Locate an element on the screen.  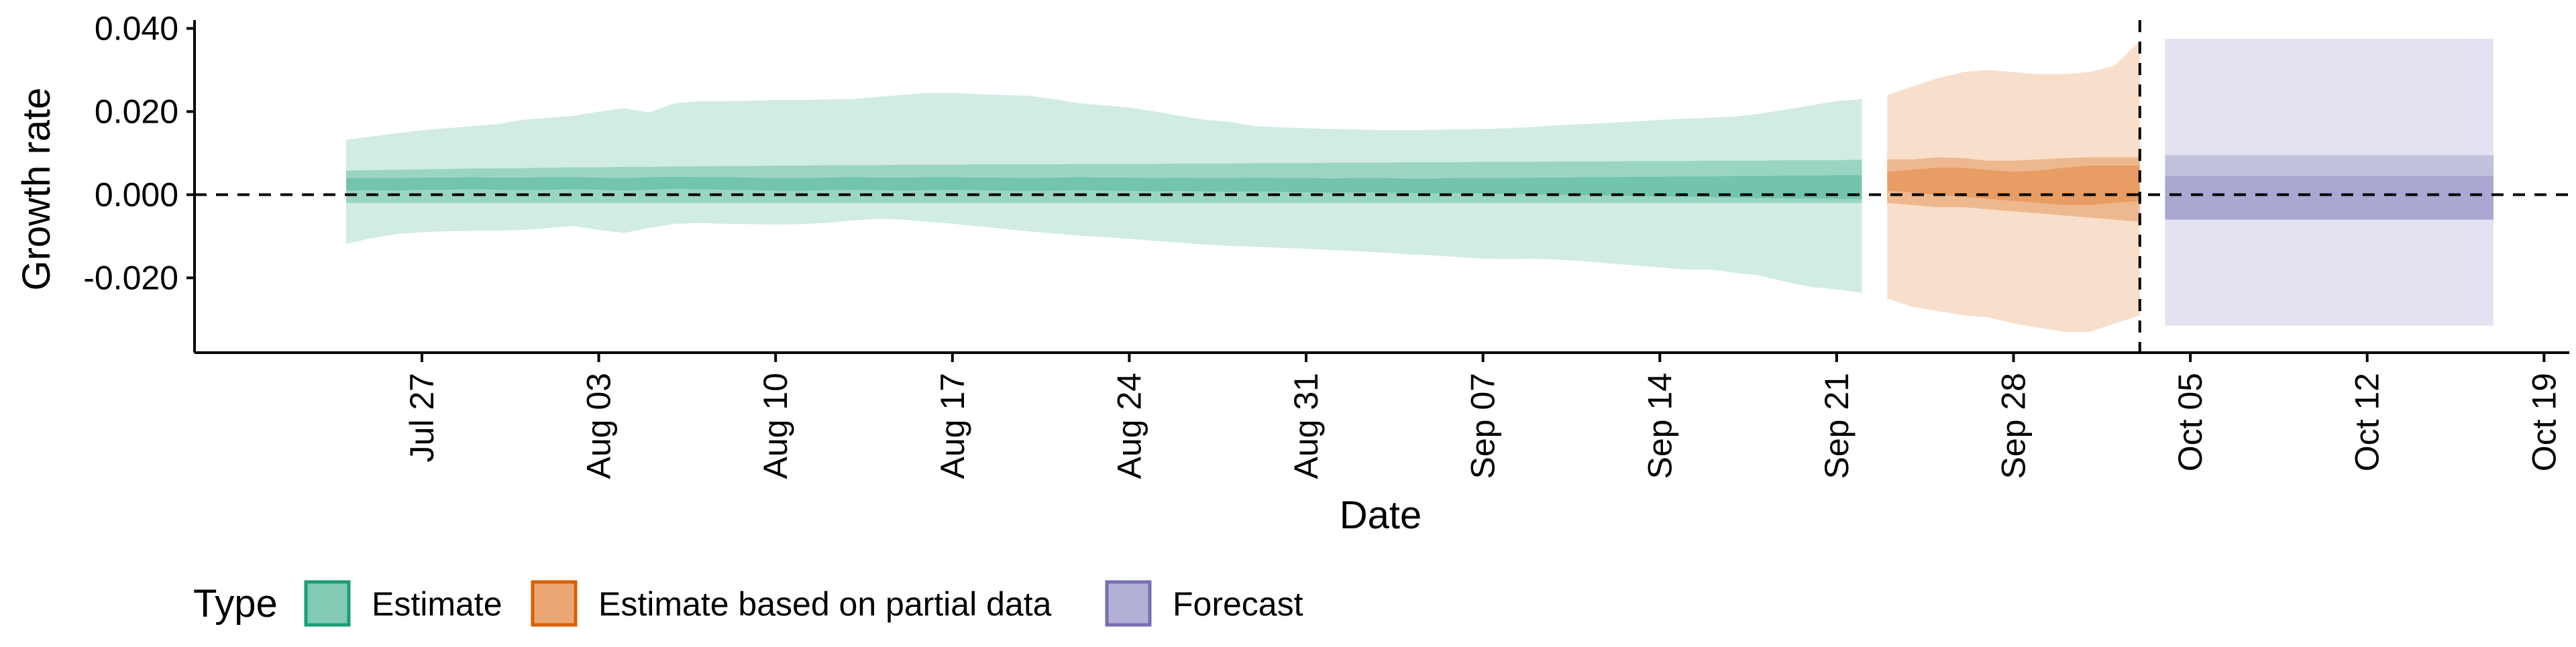
x-tick-label: Sep 21 is located at coordinates (1837, 426).